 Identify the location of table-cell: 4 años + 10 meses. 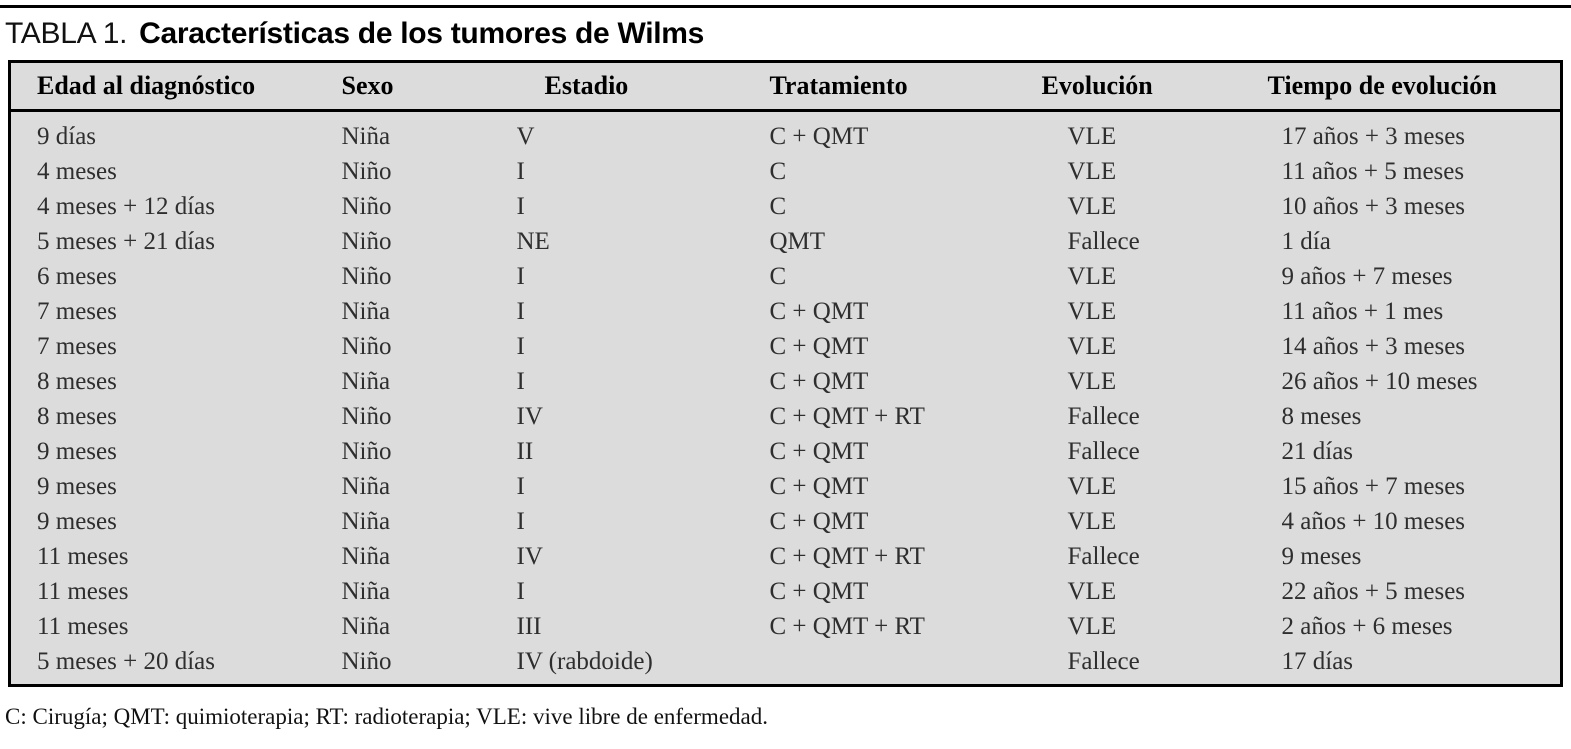
(1373, 521).